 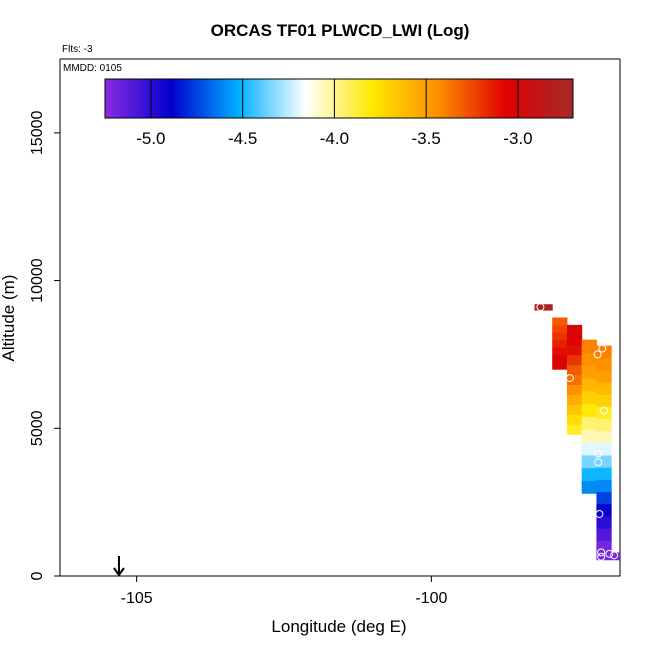 I want to click on colorbar, so click(x=339, y=98).